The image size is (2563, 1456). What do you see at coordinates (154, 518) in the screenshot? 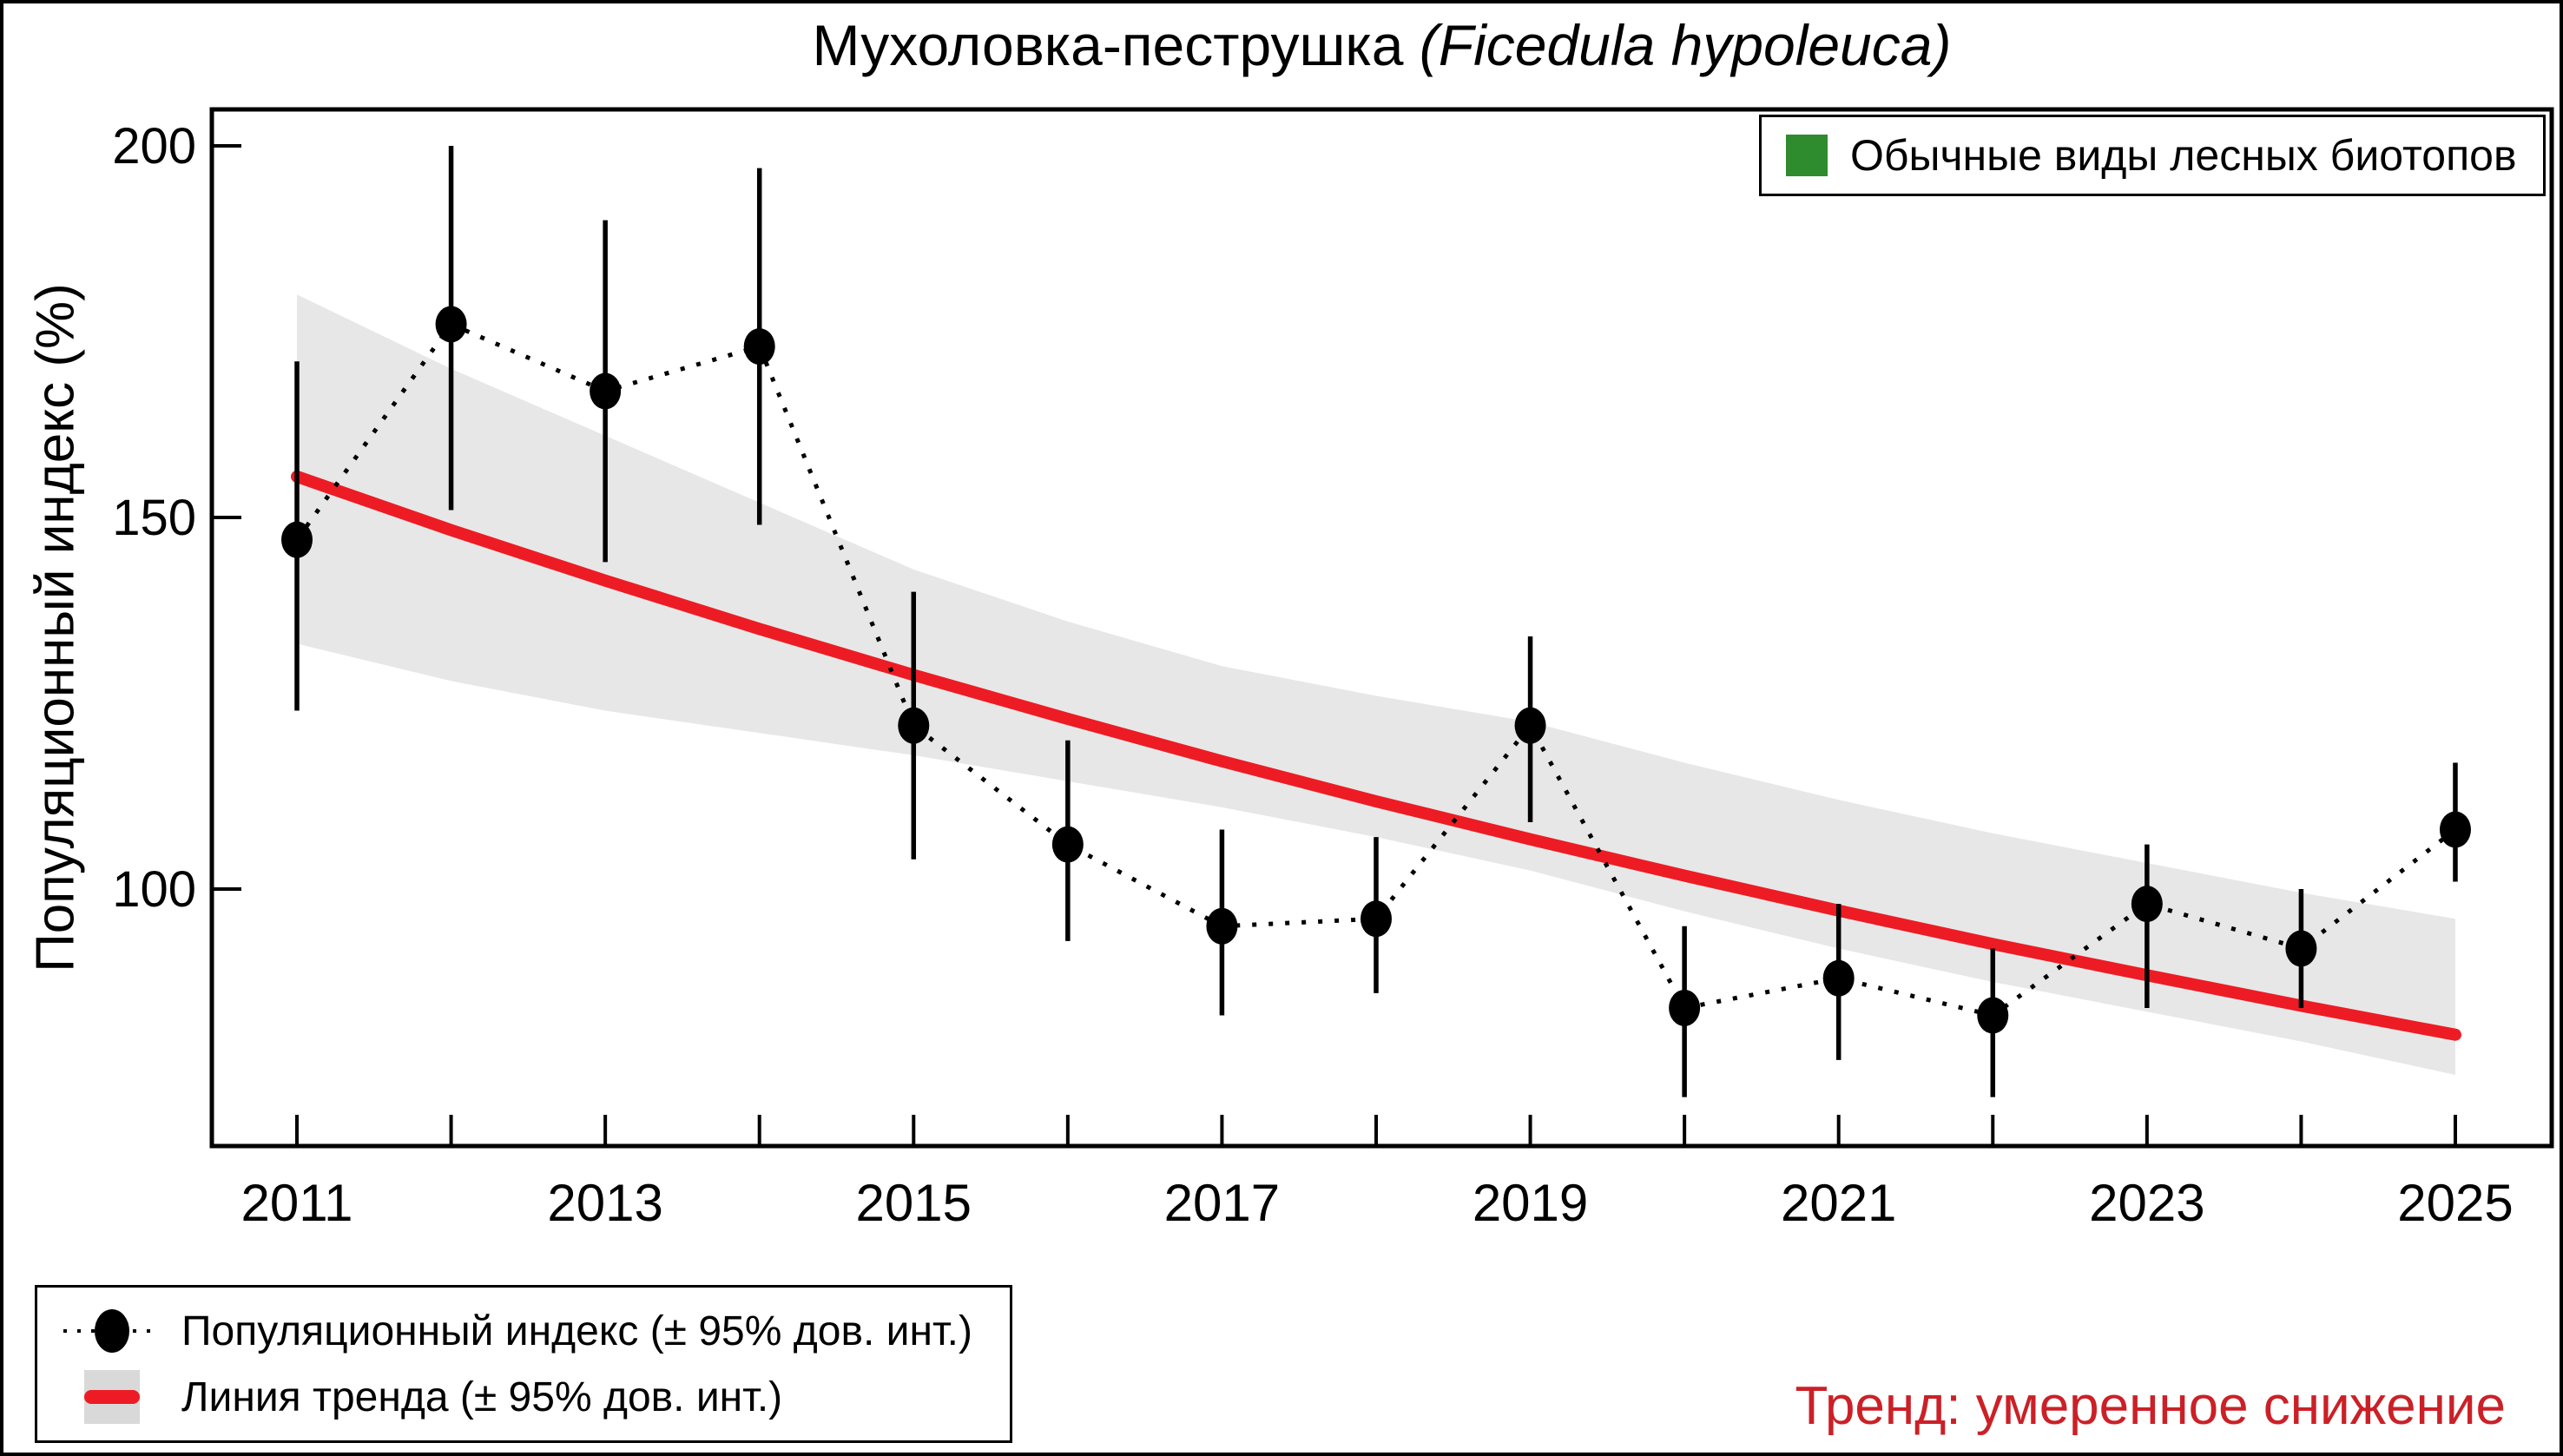
I see `y-tick-label-150: 150` at bounding box center [154, 518].